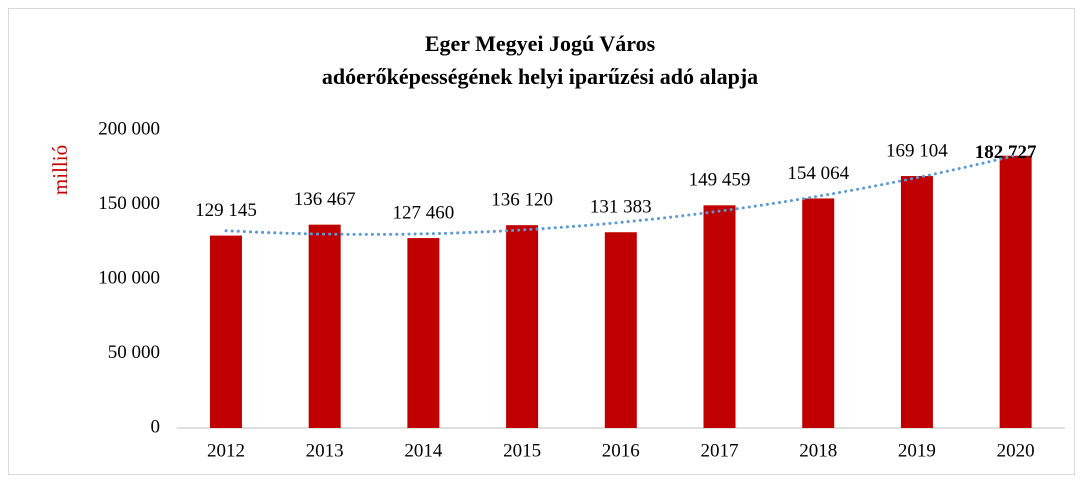 The image size is (1083, 481). I want to click on data-label: 129 145, so click(226, 210).